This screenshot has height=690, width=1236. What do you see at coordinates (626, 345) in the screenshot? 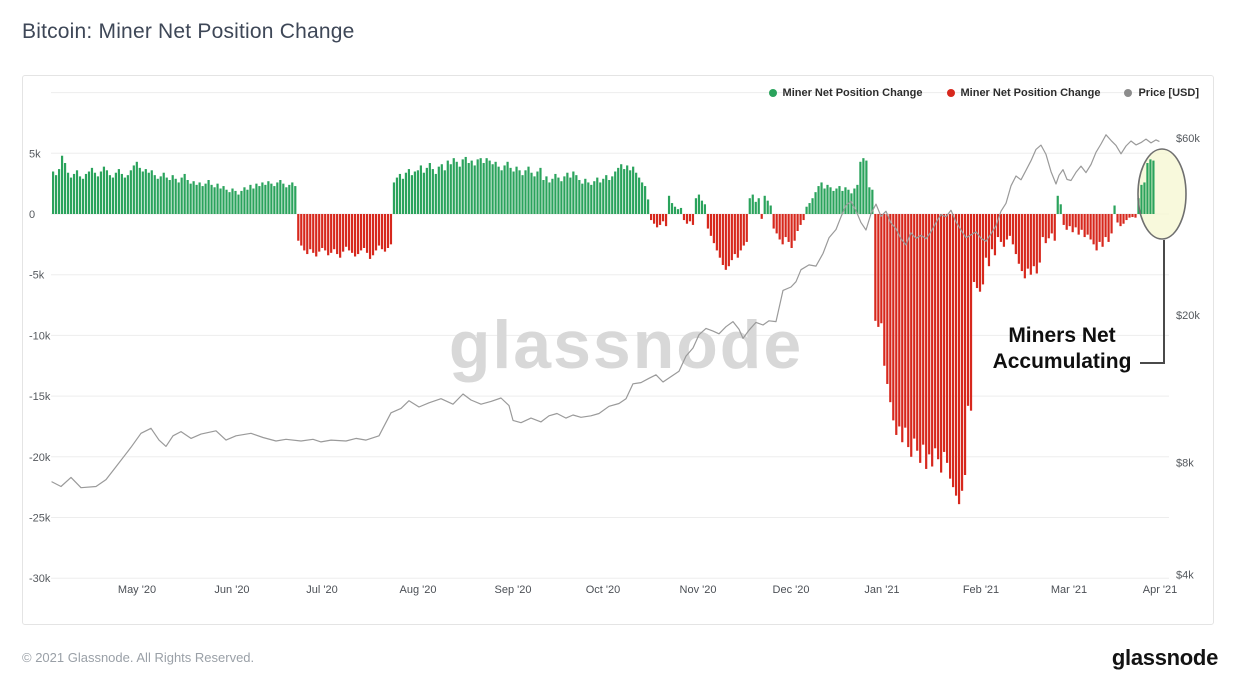
I see `glassnode-watermark: glassnode` at bounding box center [626, 345].